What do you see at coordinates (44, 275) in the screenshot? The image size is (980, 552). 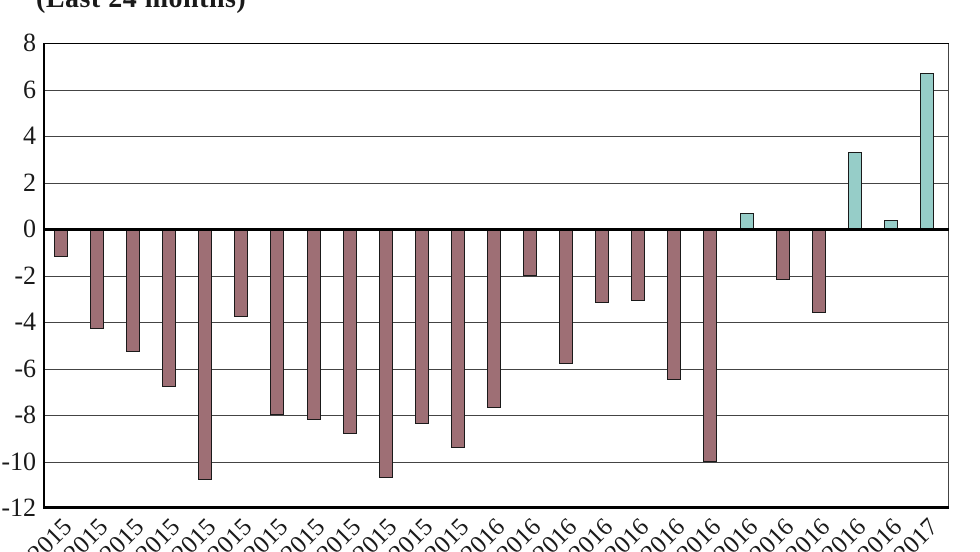 I see `y-axis-line` at bounding box center [44, 275].